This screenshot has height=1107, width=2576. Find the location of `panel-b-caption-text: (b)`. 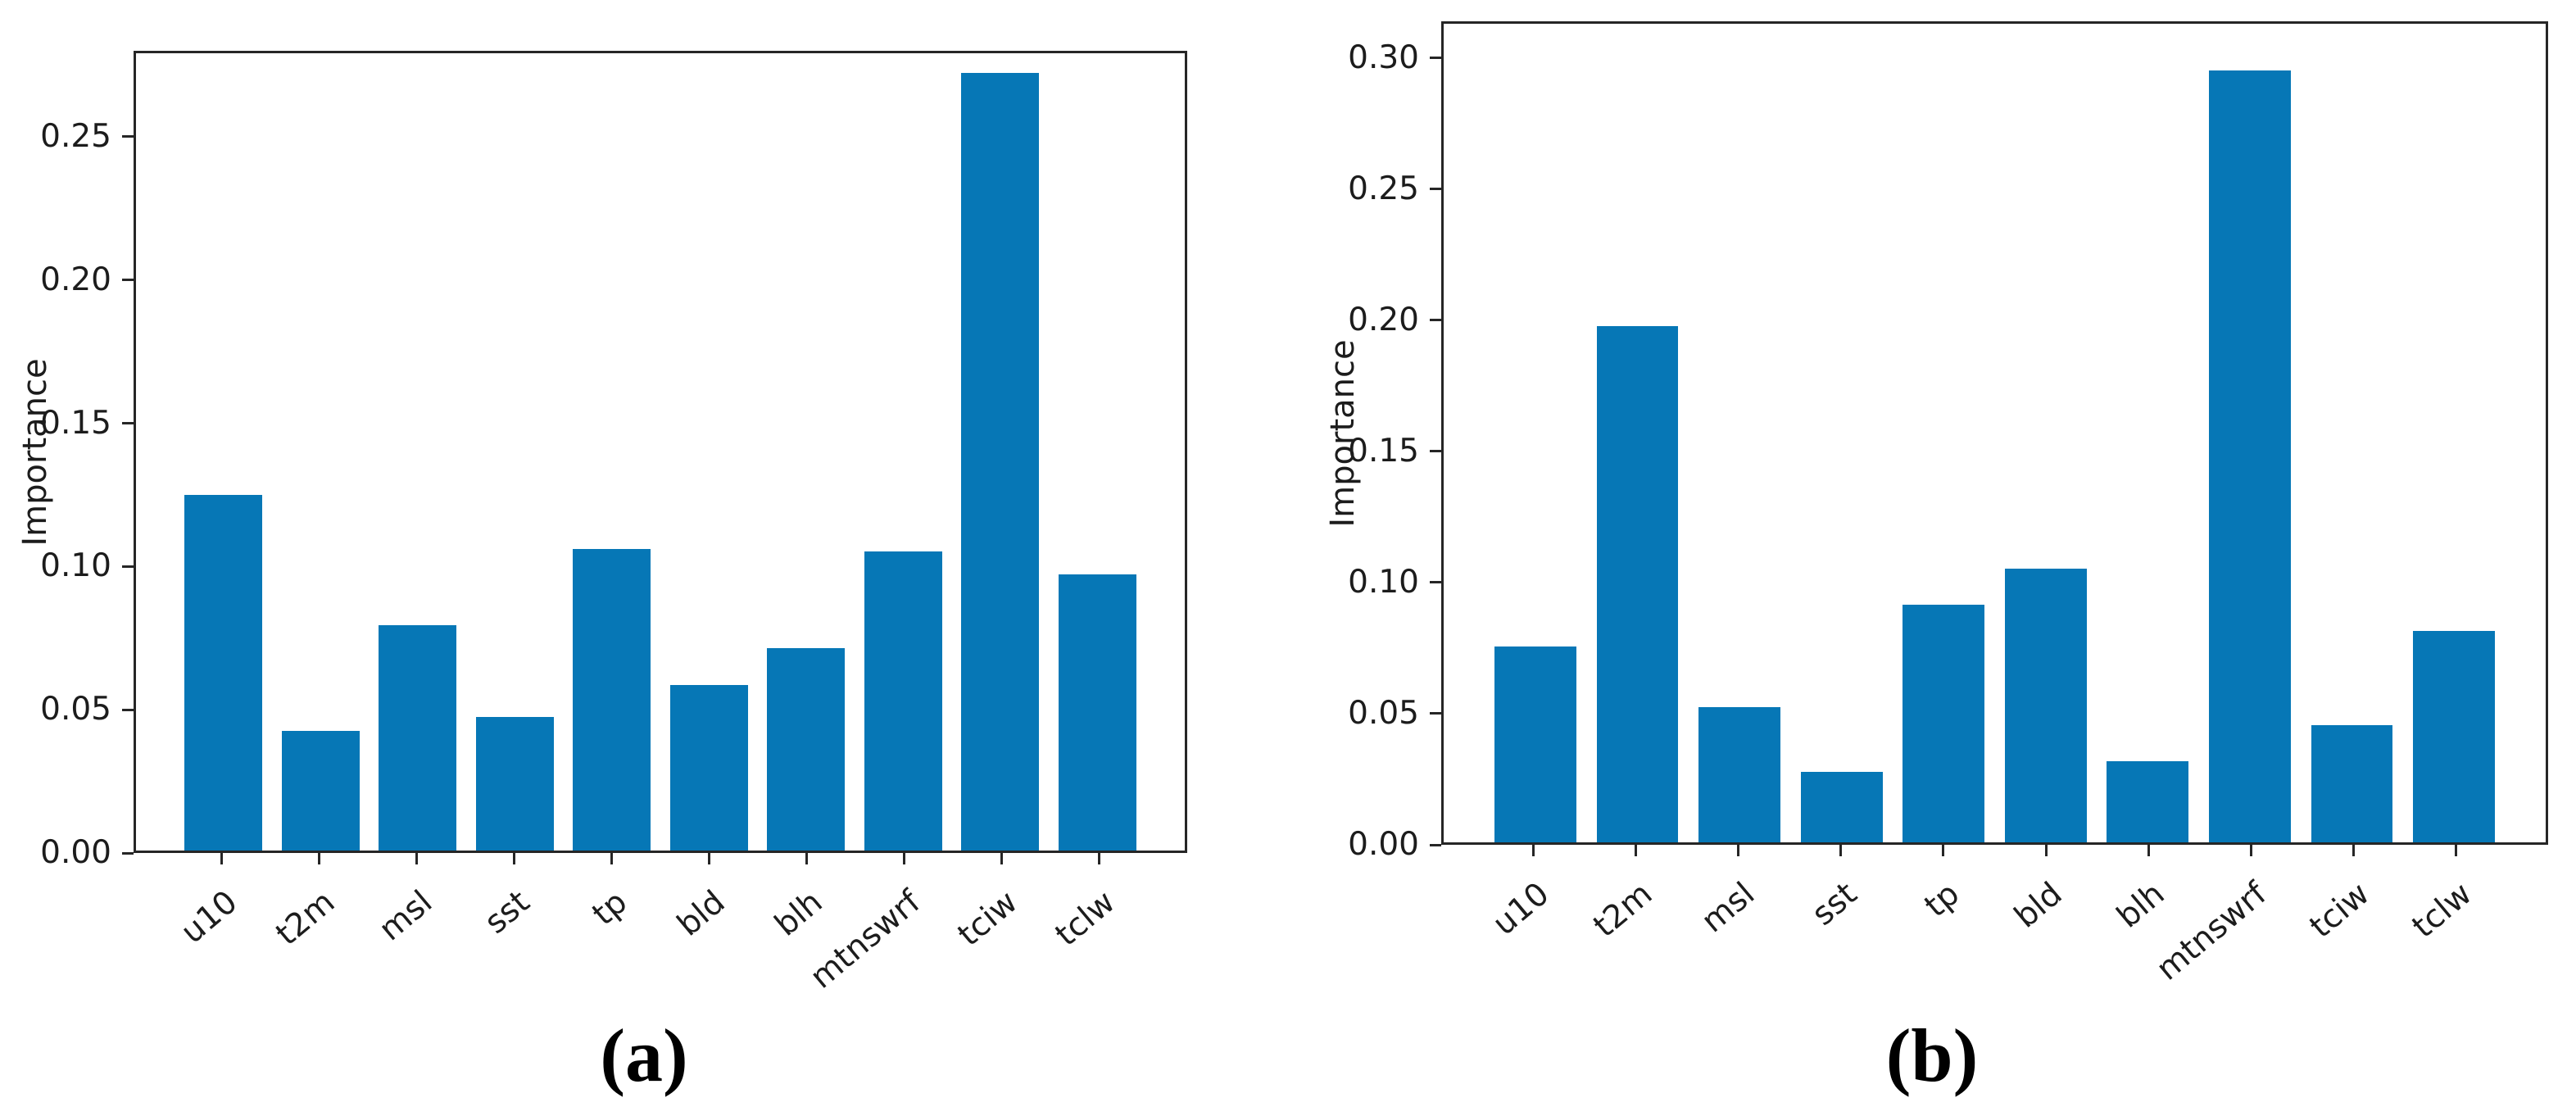

panel-b-caption-text: (b) is located at coordinates (1932, 1055).